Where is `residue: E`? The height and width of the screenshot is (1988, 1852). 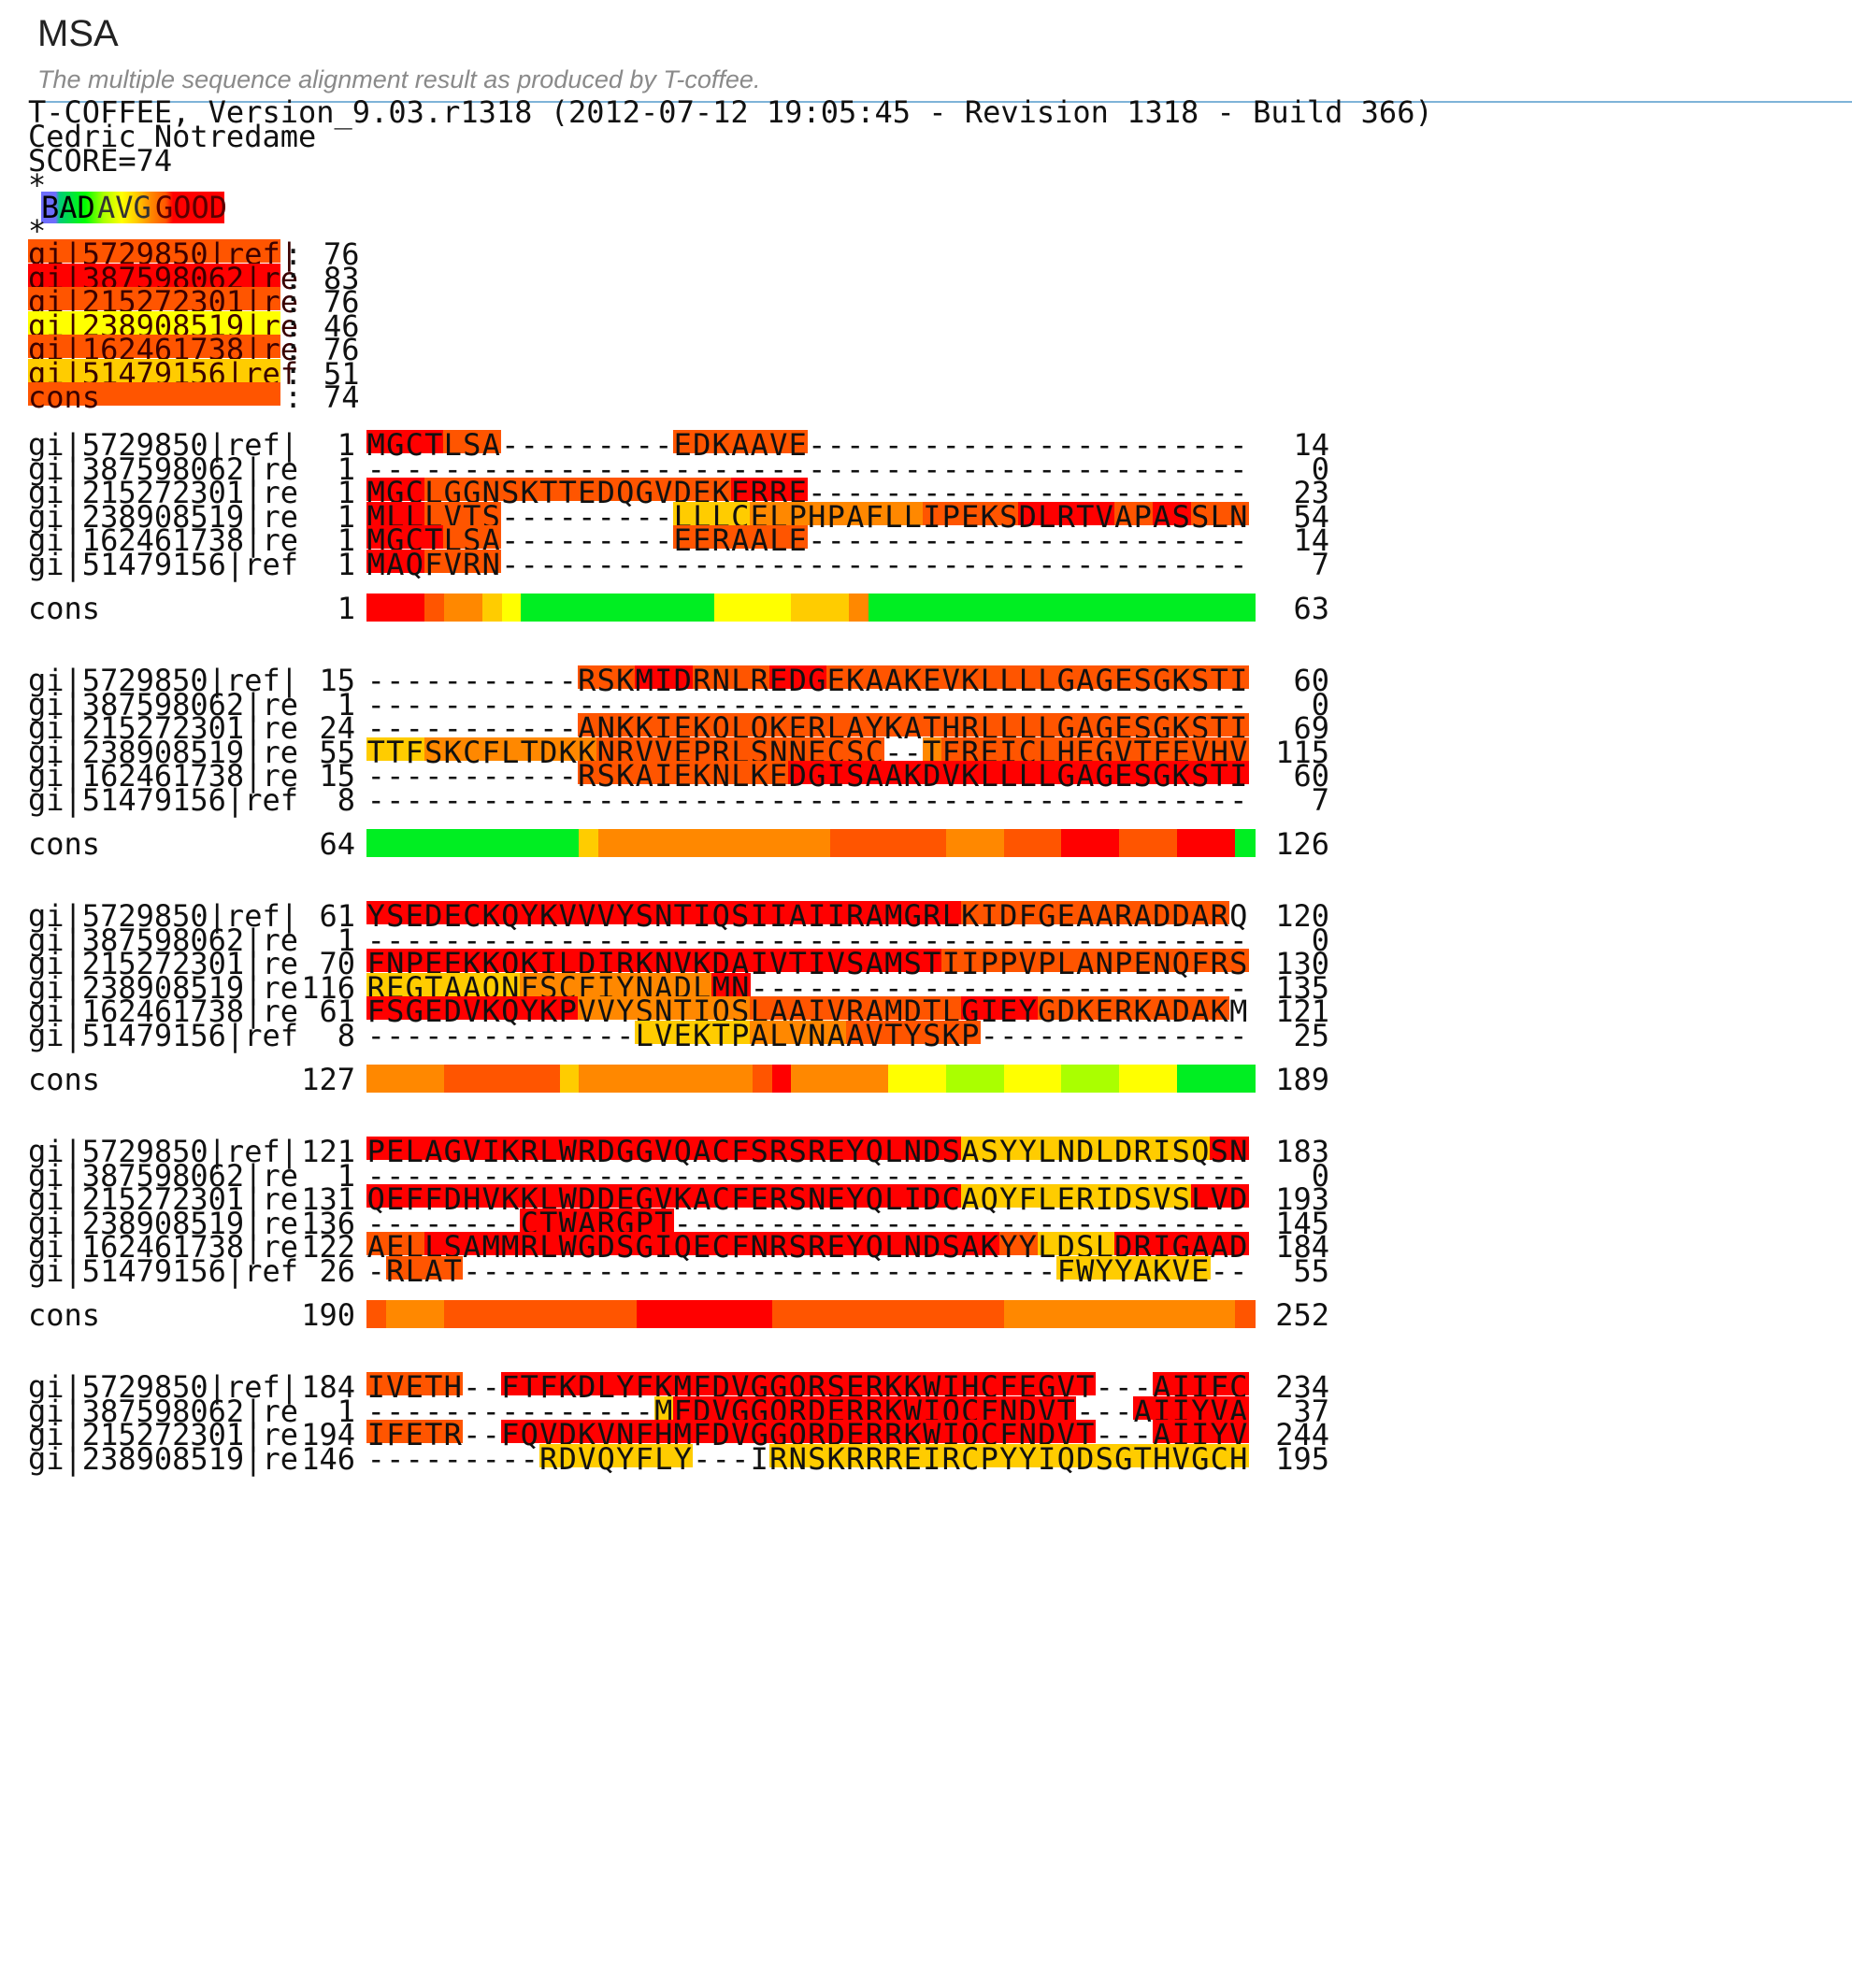
residue: E is located at coordinates (682, 540).